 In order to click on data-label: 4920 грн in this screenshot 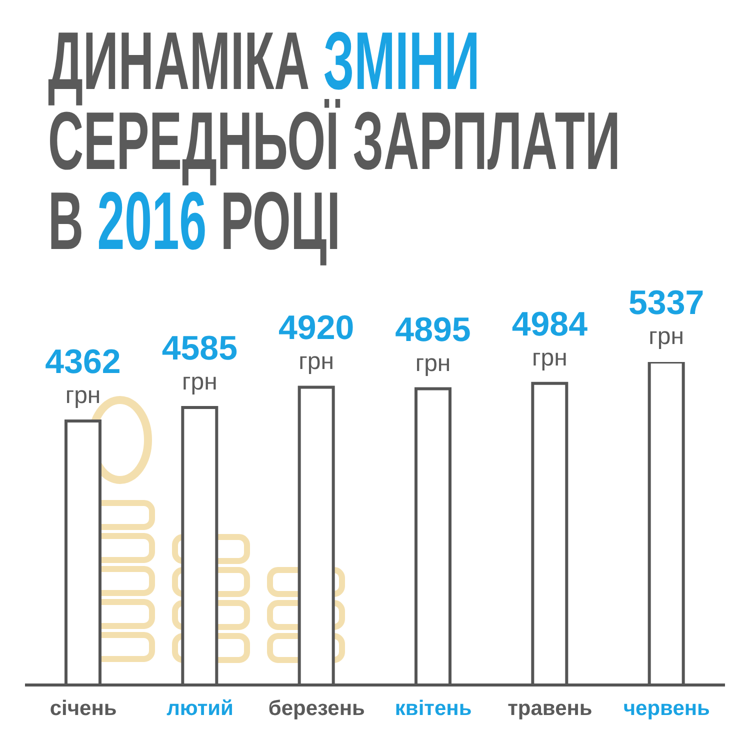, I will do `click(316, 342)`.